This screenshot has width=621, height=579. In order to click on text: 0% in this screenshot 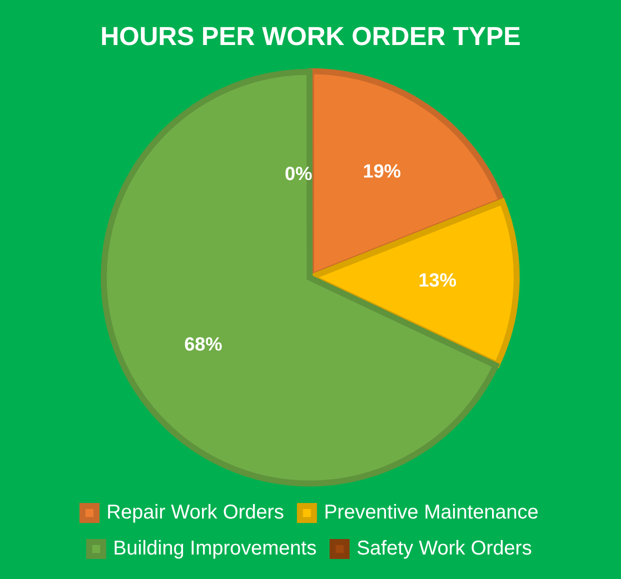, I will do `click(298, 174)`.